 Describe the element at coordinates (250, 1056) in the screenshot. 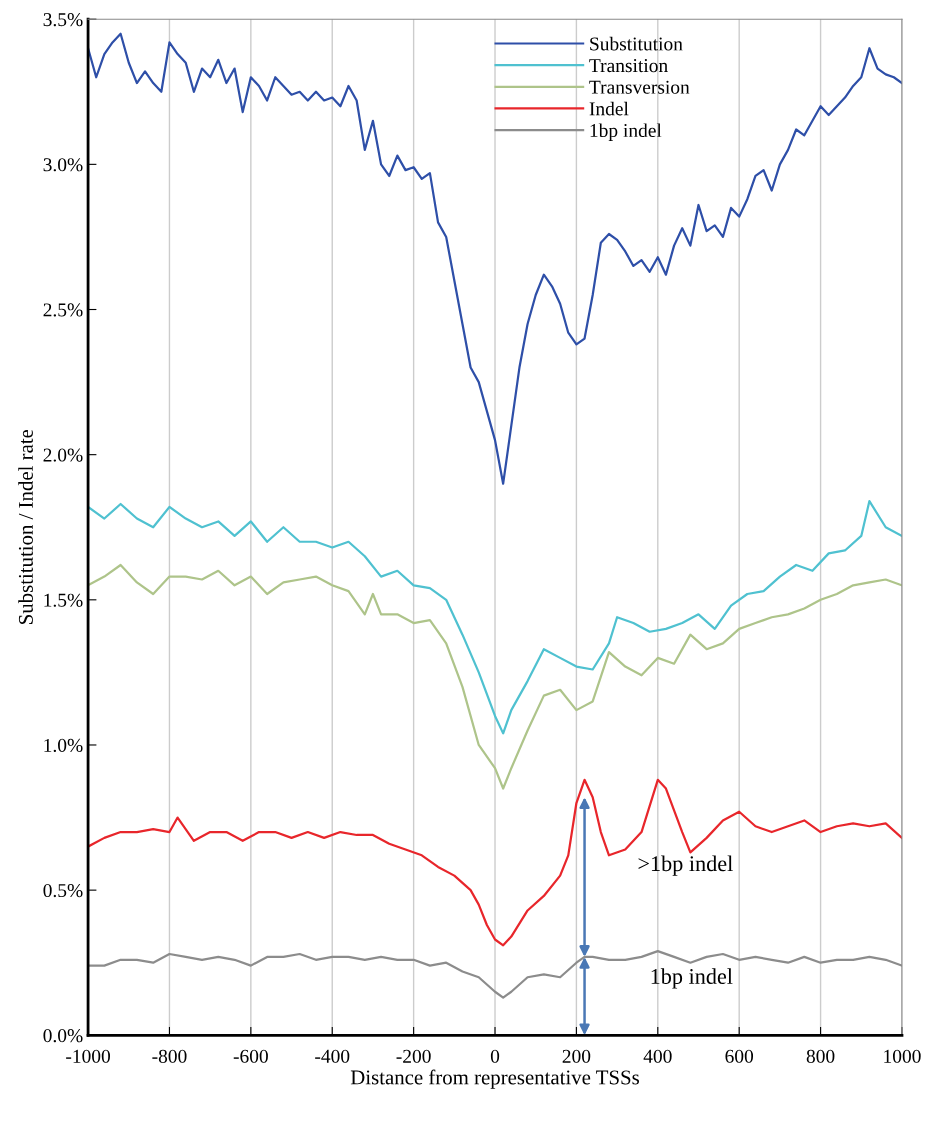

I see `x-tick-label: -600` at that location.